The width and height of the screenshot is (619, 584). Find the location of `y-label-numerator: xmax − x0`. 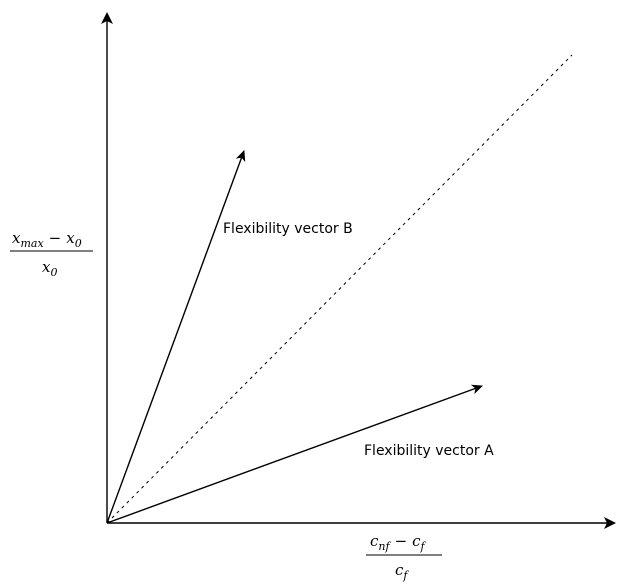

y-label-numerator: xmax − x0 is located at coordinates (47, 239).